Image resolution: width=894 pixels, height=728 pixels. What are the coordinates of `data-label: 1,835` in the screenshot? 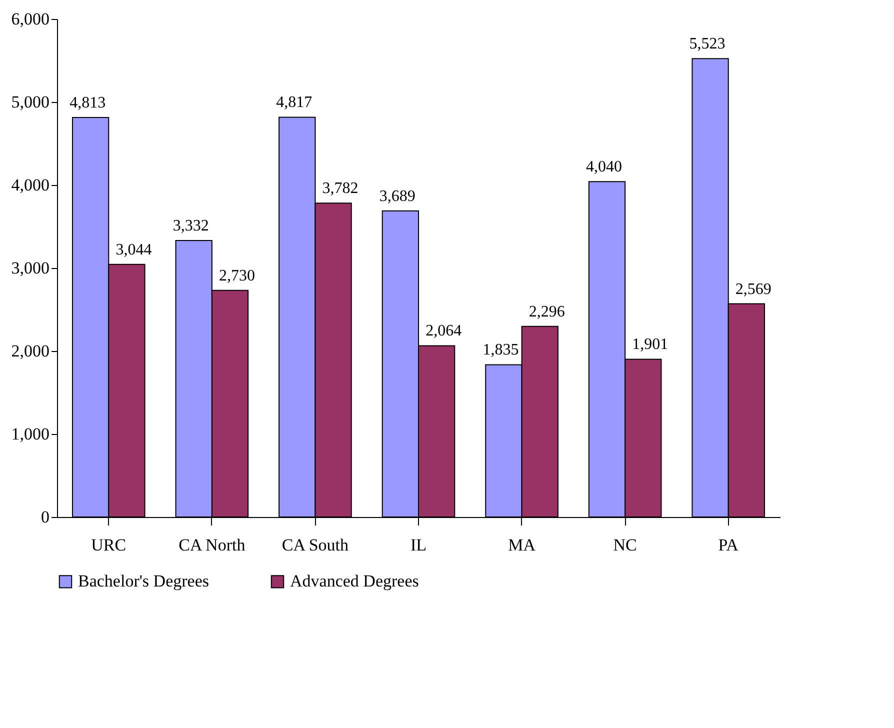 It's located at (500, 350).